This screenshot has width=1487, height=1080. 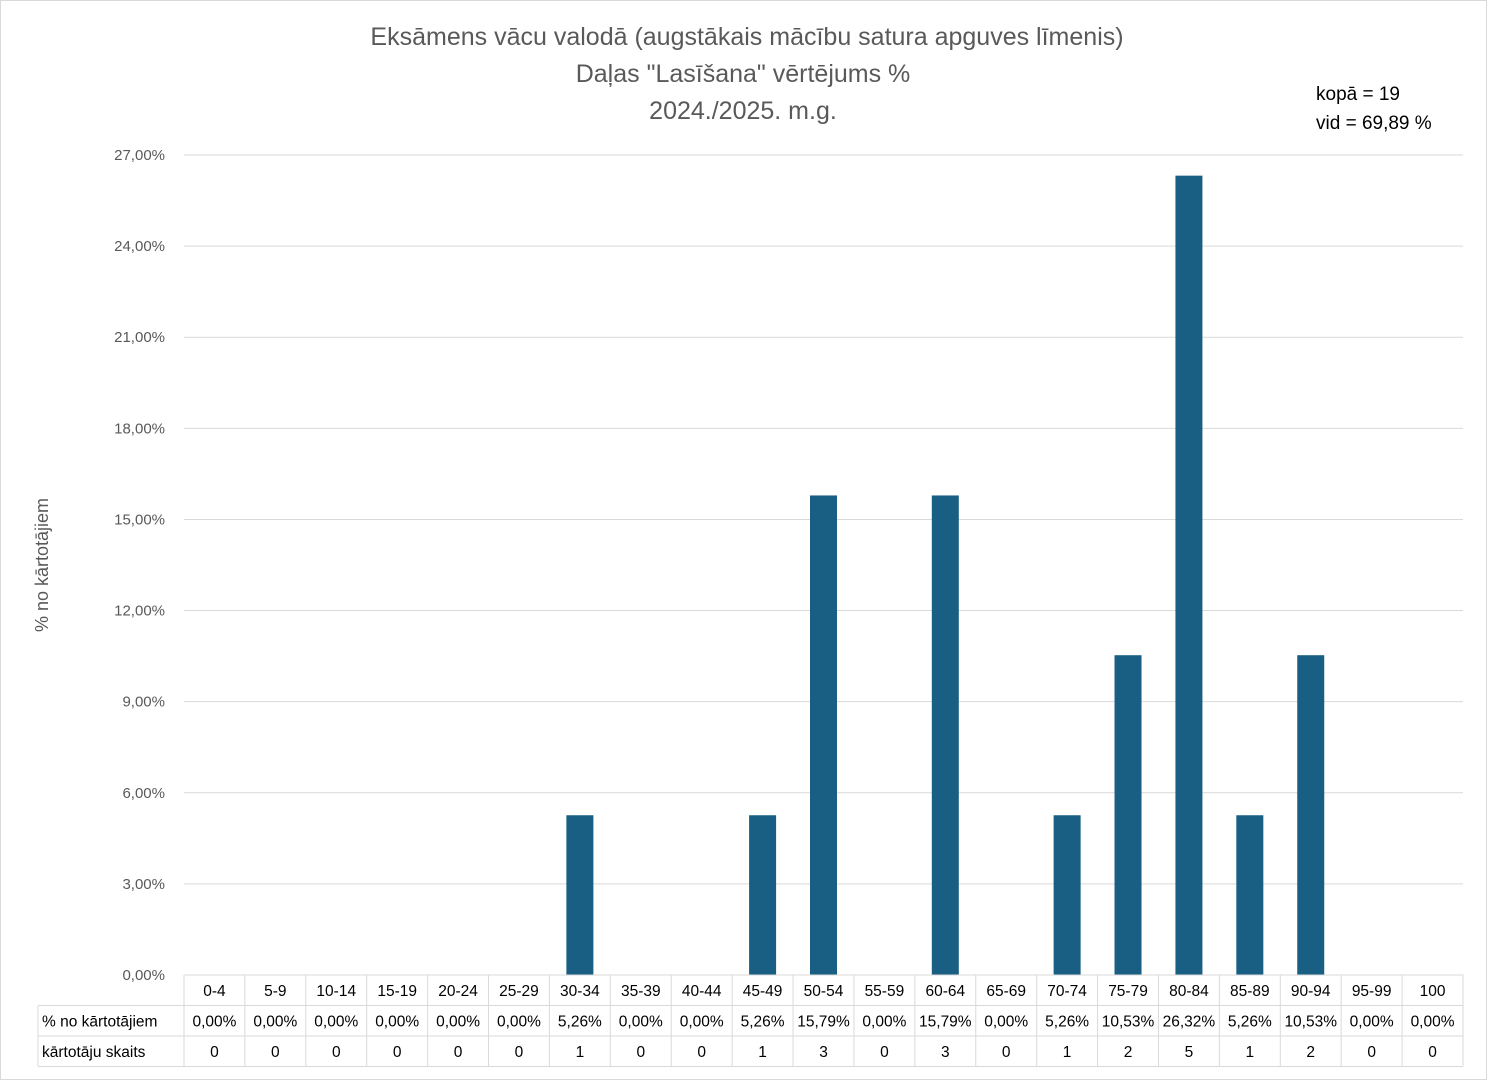 What do you see at coordinates (1189, 1052) in the screenshot?
I see `table-cell: 5` at bounding box center [1189, 1052].